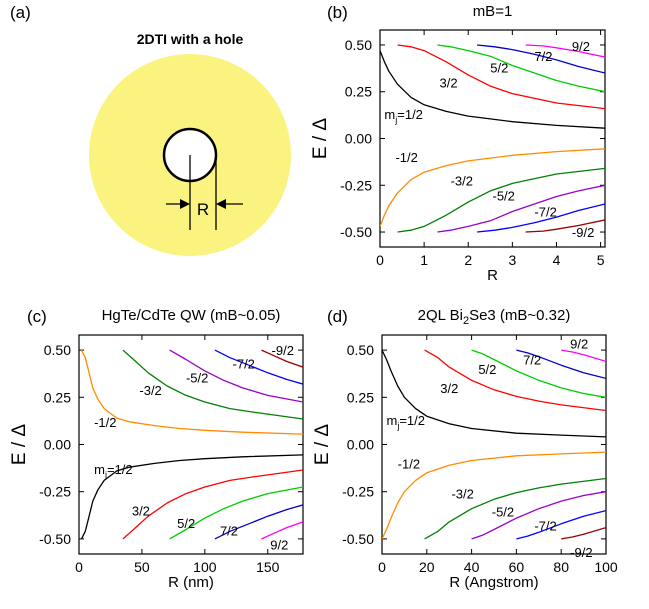 This screenshot has height=609, width=649. What do you see at coordinates (468, 260) in the screenshot?
I see `x-tick-label: 2` at bounding box center [468, 260].